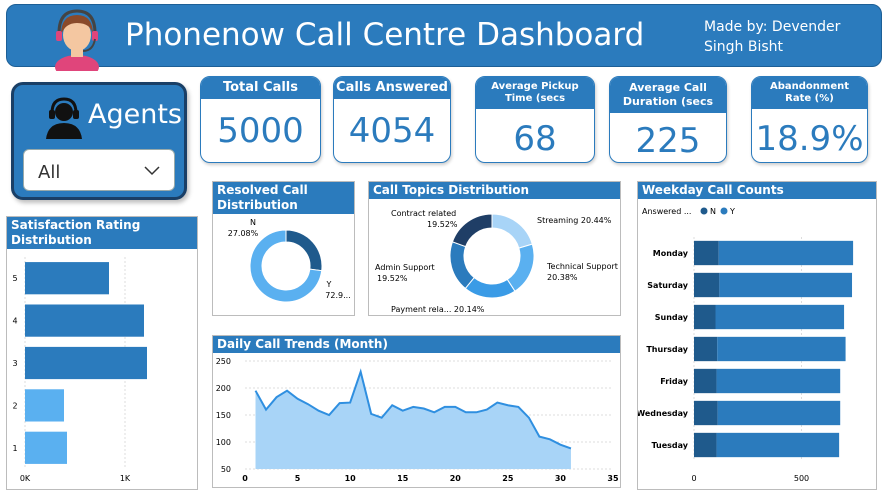 This screenshot has width=887, height=498. Describe the element at coordinates (744, 47) in the screenshot. I see `author-line-2: Singh Bisht` at that location.